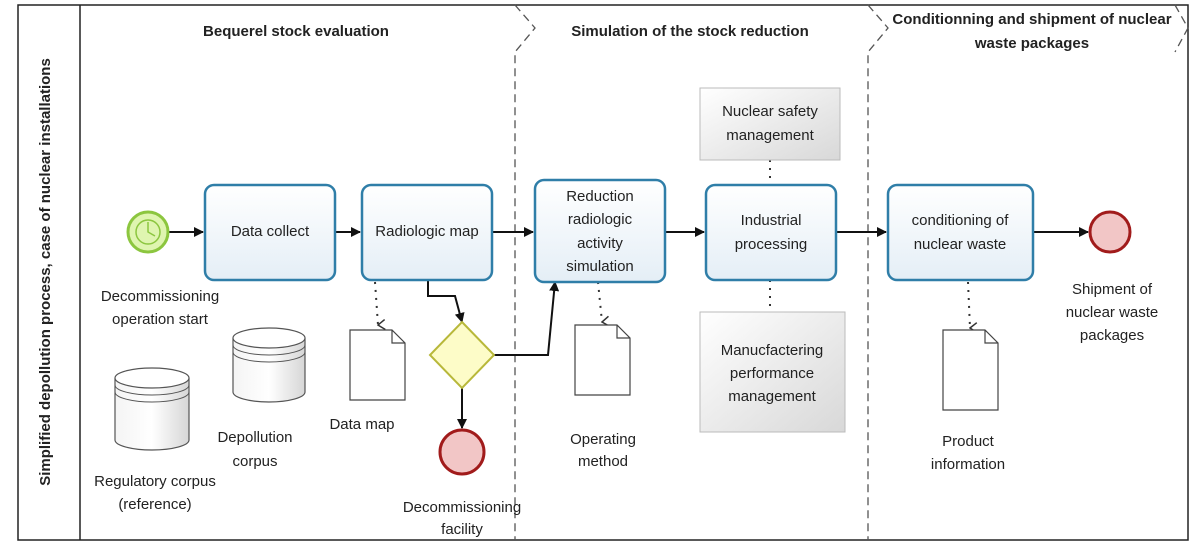 The image size is (1196, 542). I want to click on gateway, so click(462, 355).